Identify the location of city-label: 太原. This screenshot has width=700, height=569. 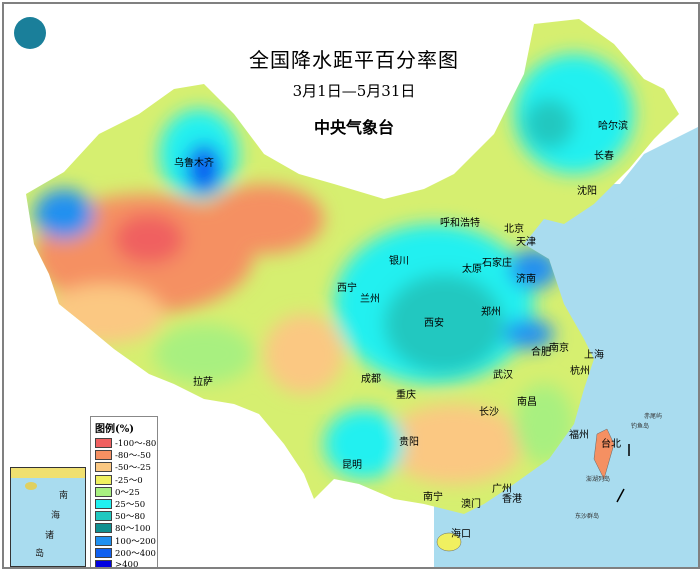
(472, 269).